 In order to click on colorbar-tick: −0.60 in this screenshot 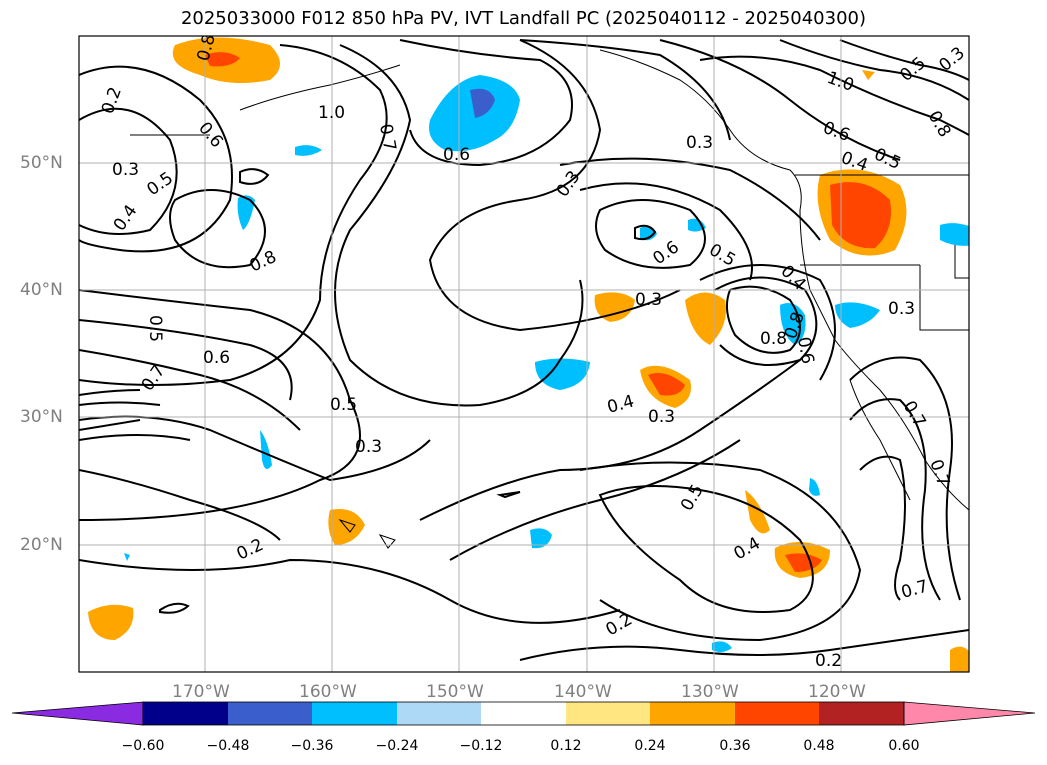, I will do `click(143, 746)`.